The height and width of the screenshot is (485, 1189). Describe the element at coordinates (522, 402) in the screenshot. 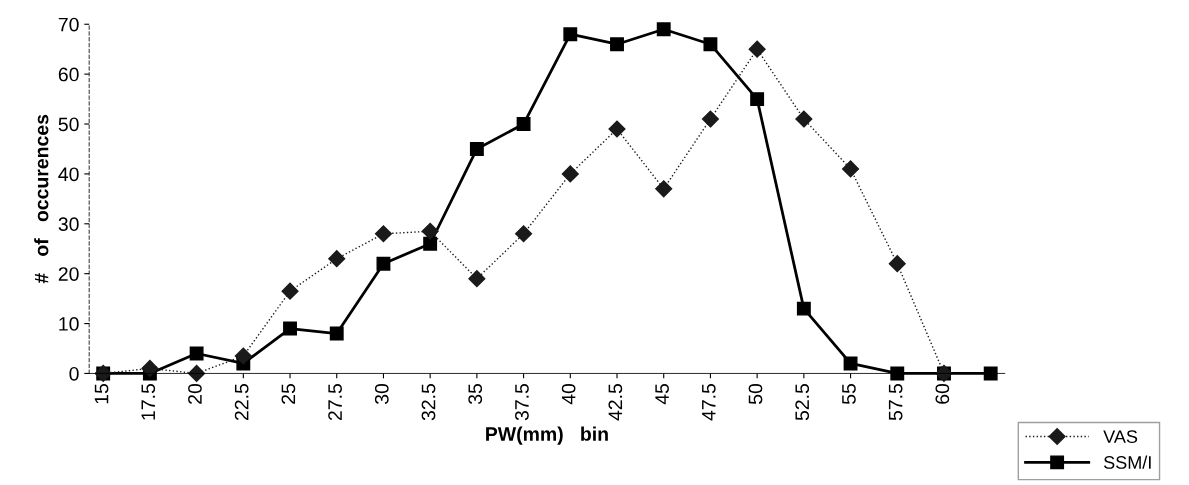

I see `x-tick-label: 37.5` at that location.